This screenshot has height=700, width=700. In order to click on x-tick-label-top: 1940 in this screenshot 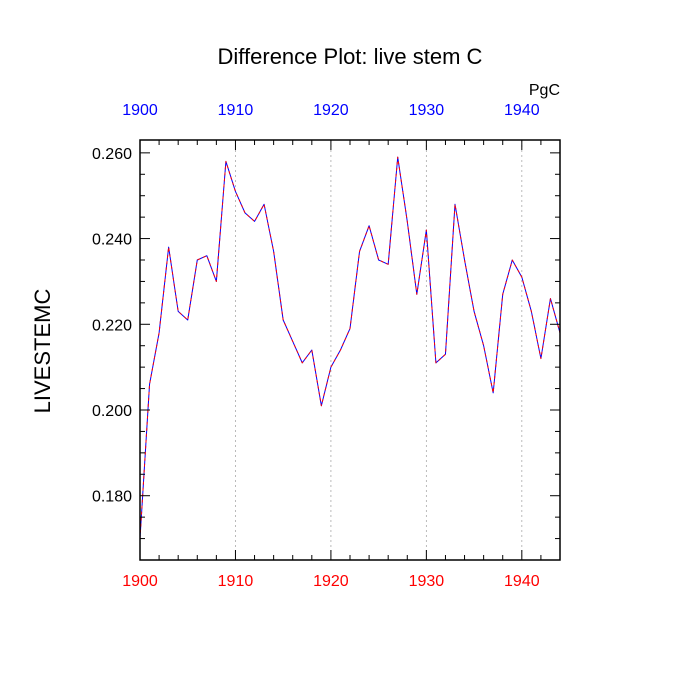, I will do `click(522, 110)`.